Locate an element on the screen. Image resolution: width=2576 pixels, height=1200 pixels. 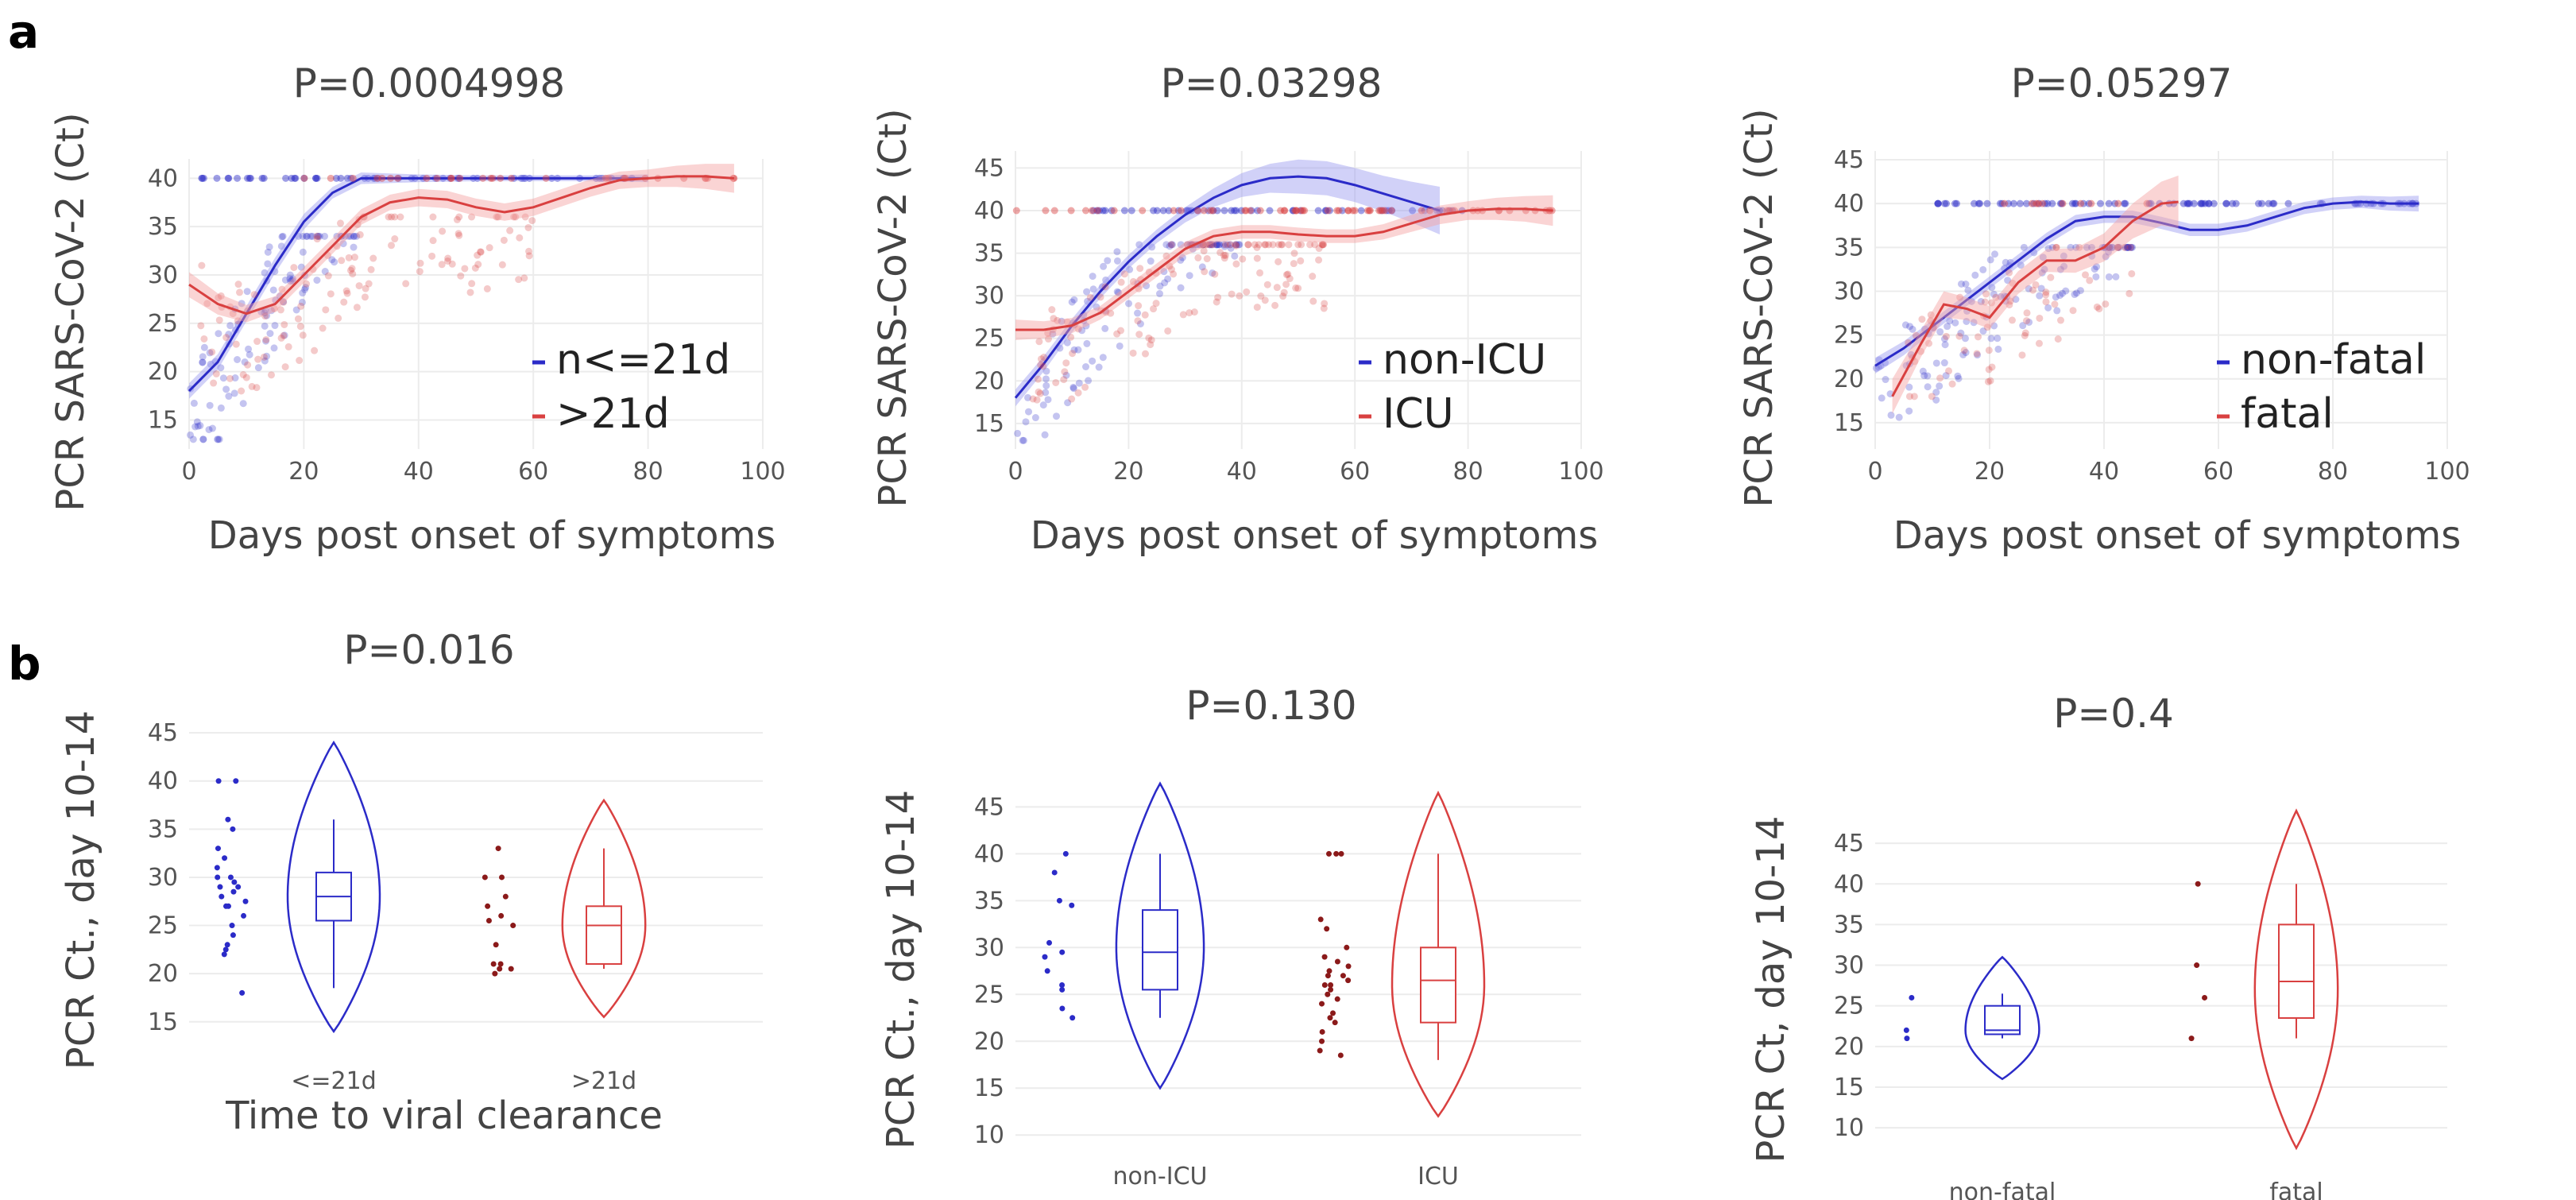
x-tick-label: 60 is located at coordinates (1355, 472).